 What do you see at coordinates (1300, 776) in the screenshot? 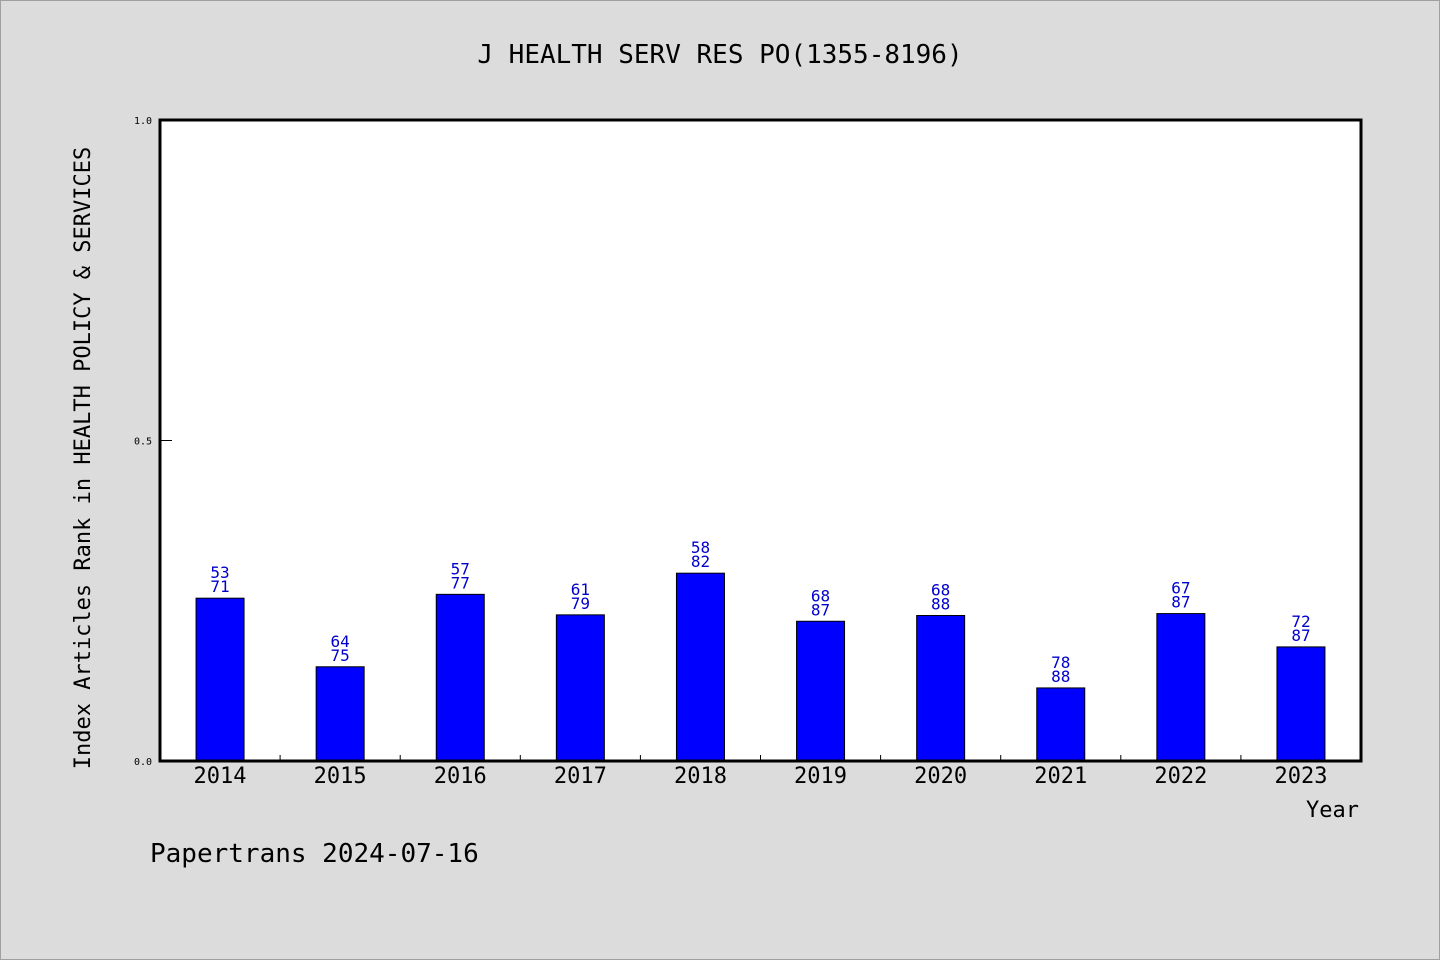
I see `x-tick-label-2023: 2023` at bounding box center [1300, 776].